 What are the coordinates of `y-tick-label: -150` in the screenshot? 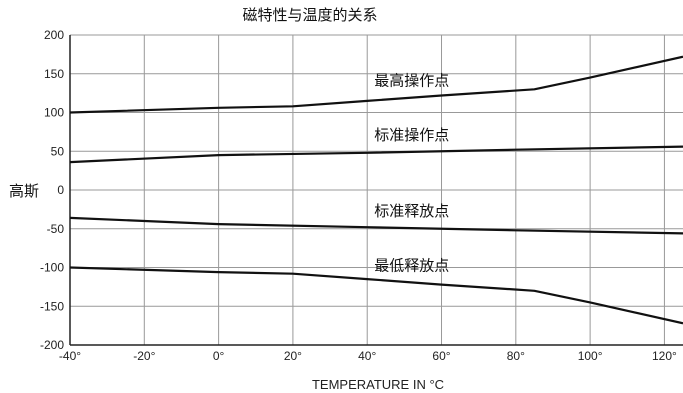 It's located at (52, 306).